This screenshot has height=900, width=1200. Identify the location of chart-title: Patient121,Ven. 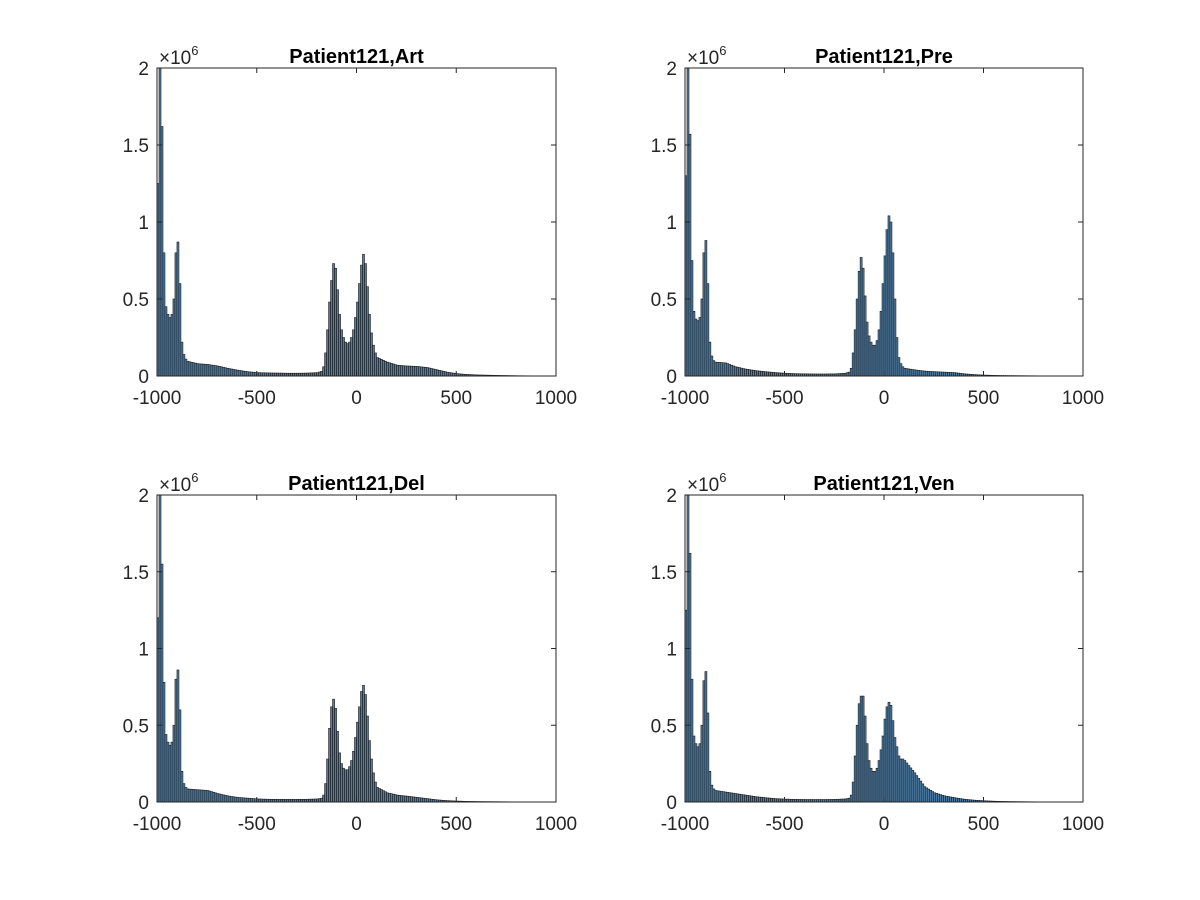
(883, 484).